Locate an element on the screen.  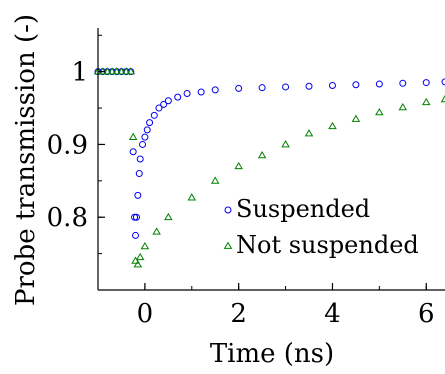
legend: Suspended Not suspended is located at coordinates (321, 227).